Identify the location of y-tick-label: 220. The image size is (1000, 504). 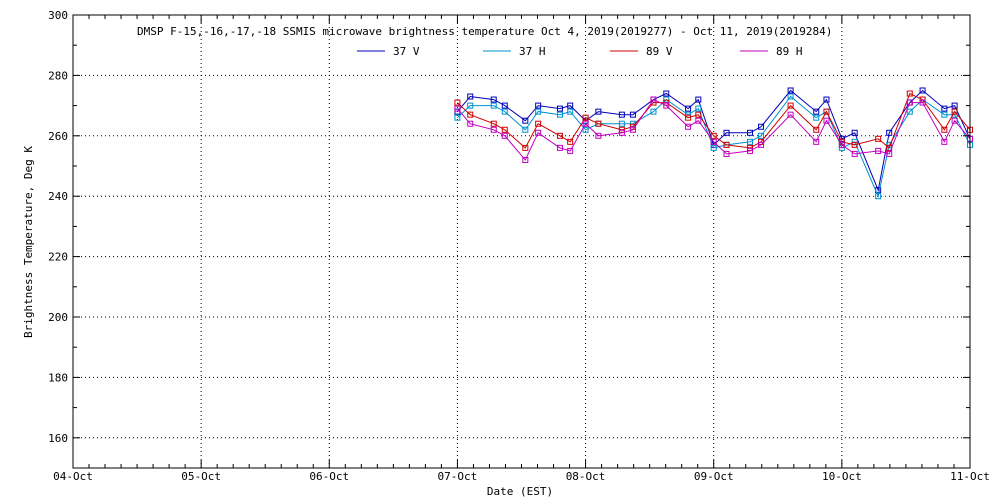
(58, 257).